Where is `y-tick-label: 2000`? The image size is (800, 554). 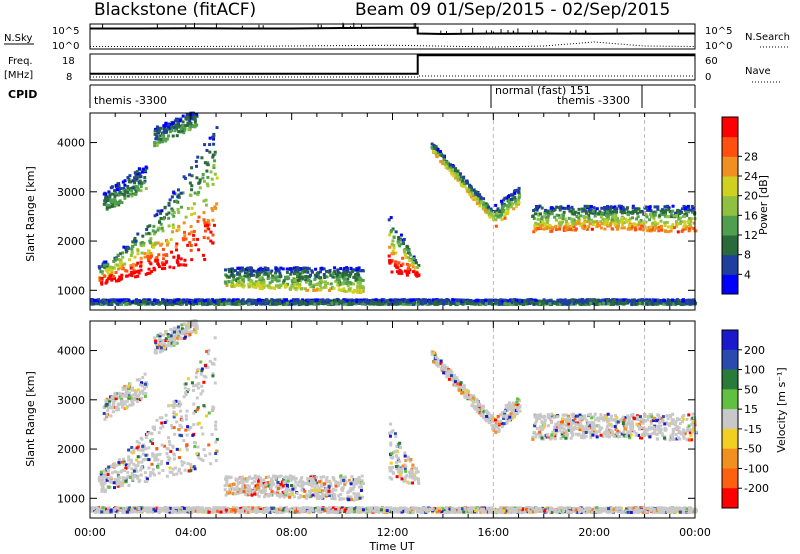 y-tick-label: 2000 is located at coordinates (71, 241).